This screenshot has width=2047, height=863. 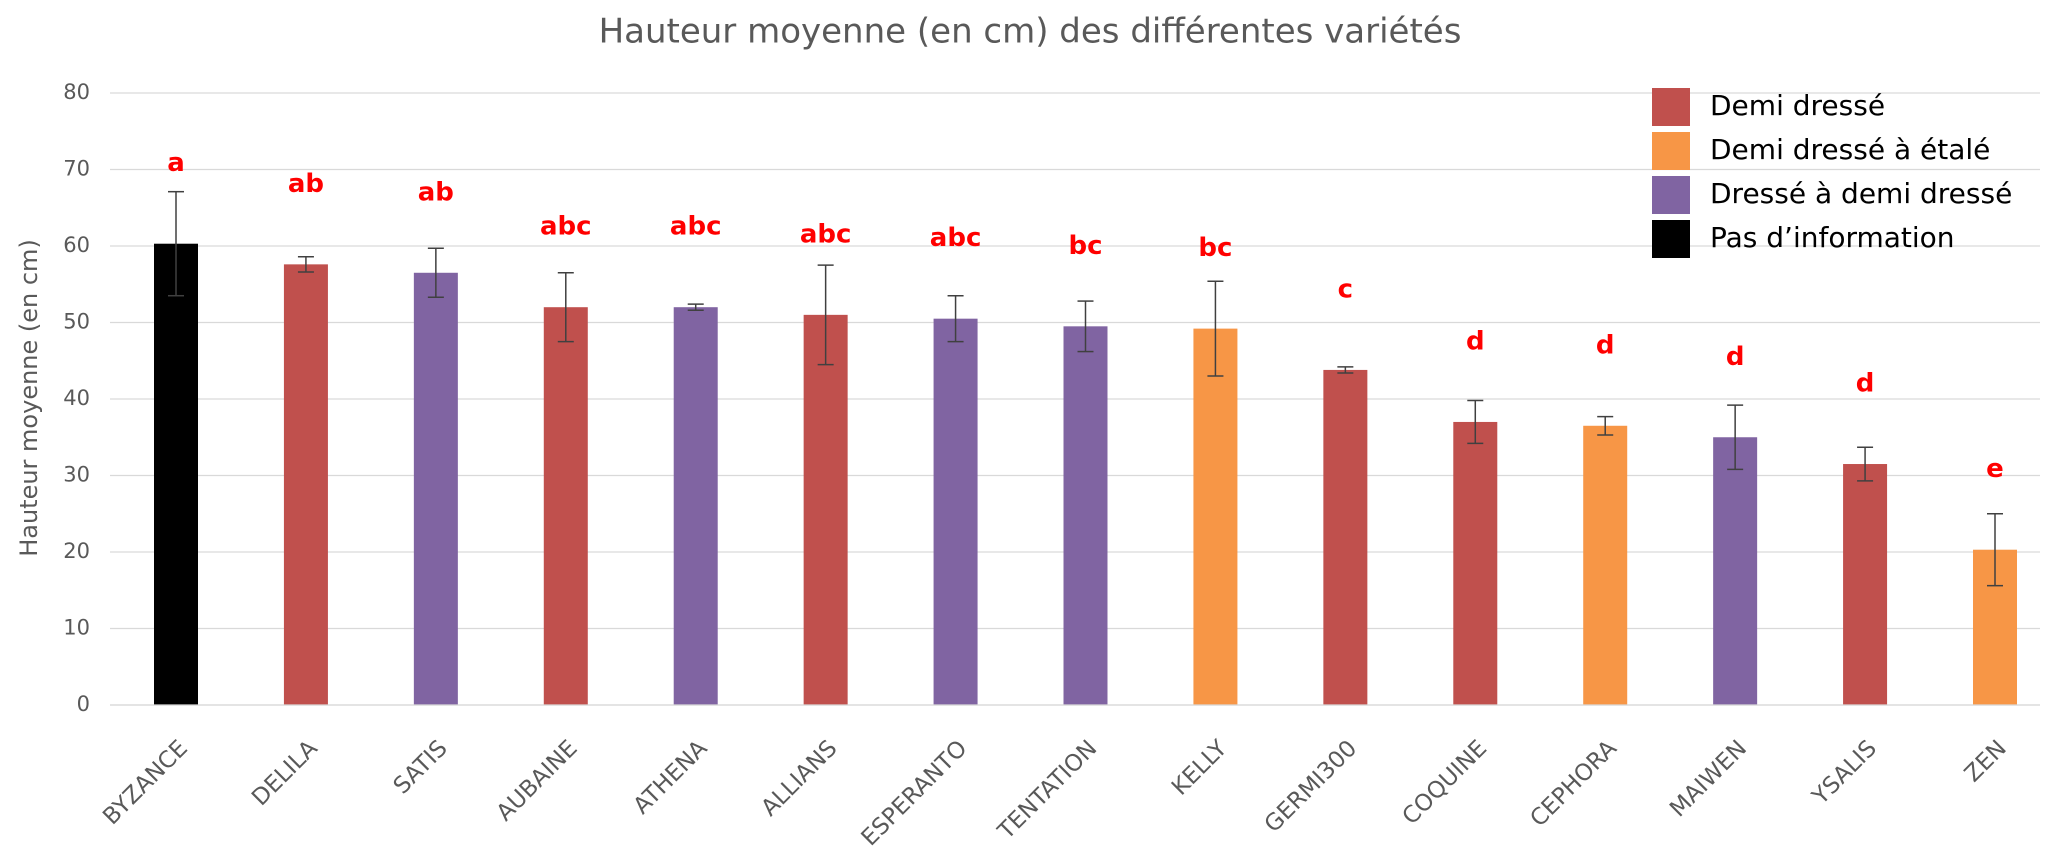 I want to click on legend-label: Demi dressé à étalé, so click(x=1850, y=149).